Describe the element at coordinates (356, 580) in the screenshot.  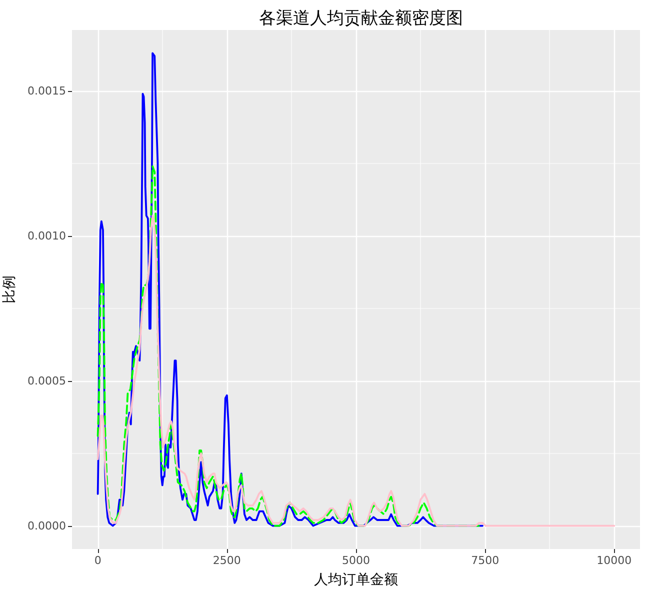
I see `x-axis-title: 人均订单金额` at that location.